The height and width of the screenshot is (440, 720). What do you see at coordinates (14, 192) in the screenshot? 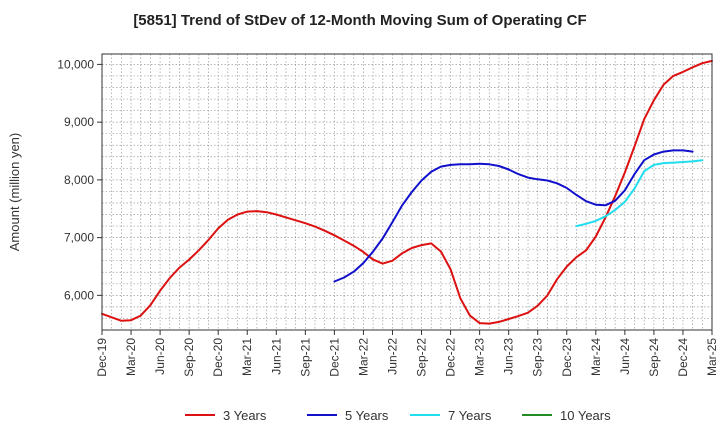
I see `y-axis-label: Amount (million yen)` at bounding box center [14, 192].